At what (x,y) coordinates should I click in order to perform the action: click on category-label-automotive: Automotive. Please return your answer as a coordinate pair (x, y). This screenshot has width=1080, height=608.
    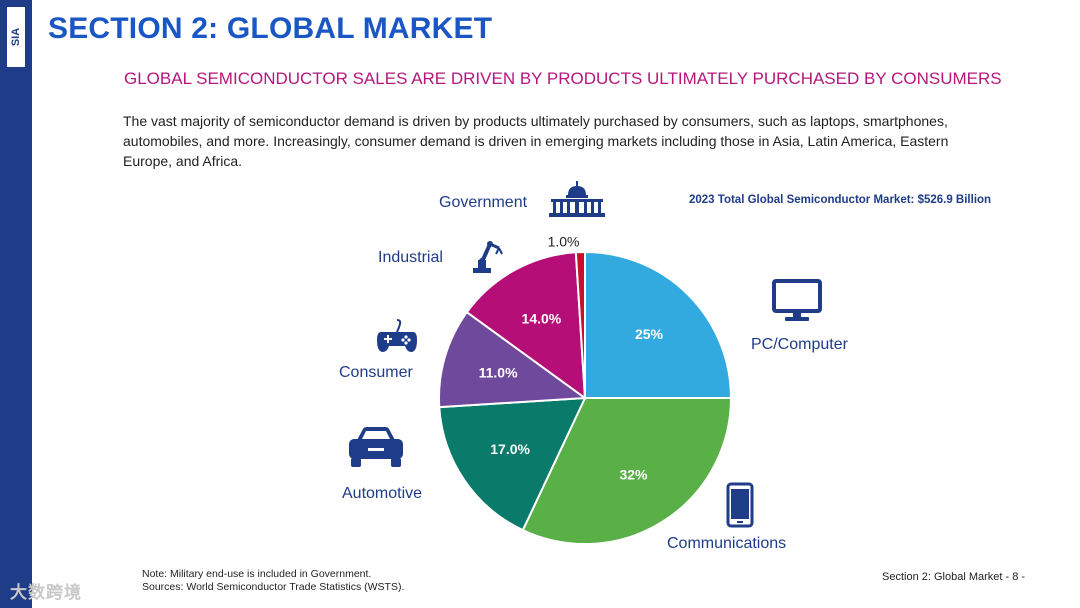
    Looking at the image, I should click on (382, 493).